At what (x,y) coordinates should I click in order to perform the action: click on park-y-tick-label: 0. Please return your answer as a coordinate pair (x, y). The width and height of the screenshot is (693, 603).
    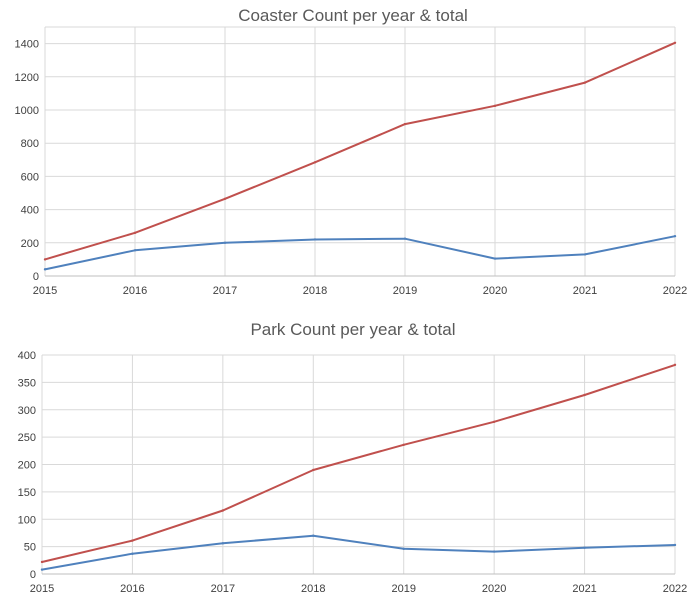
    Looking at the image, I should click on (33, 575).